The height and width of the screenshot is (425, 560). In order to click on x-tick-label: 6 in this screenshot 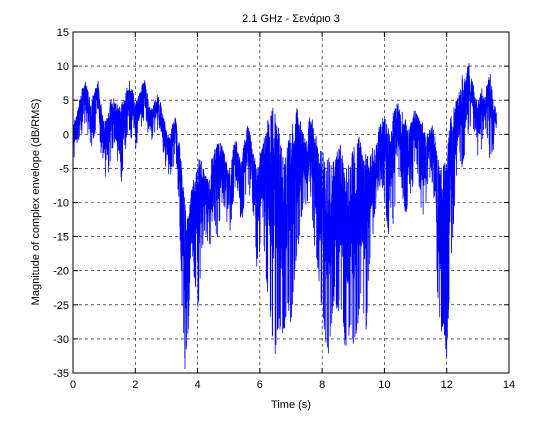, I will do `click(260, 385)`.